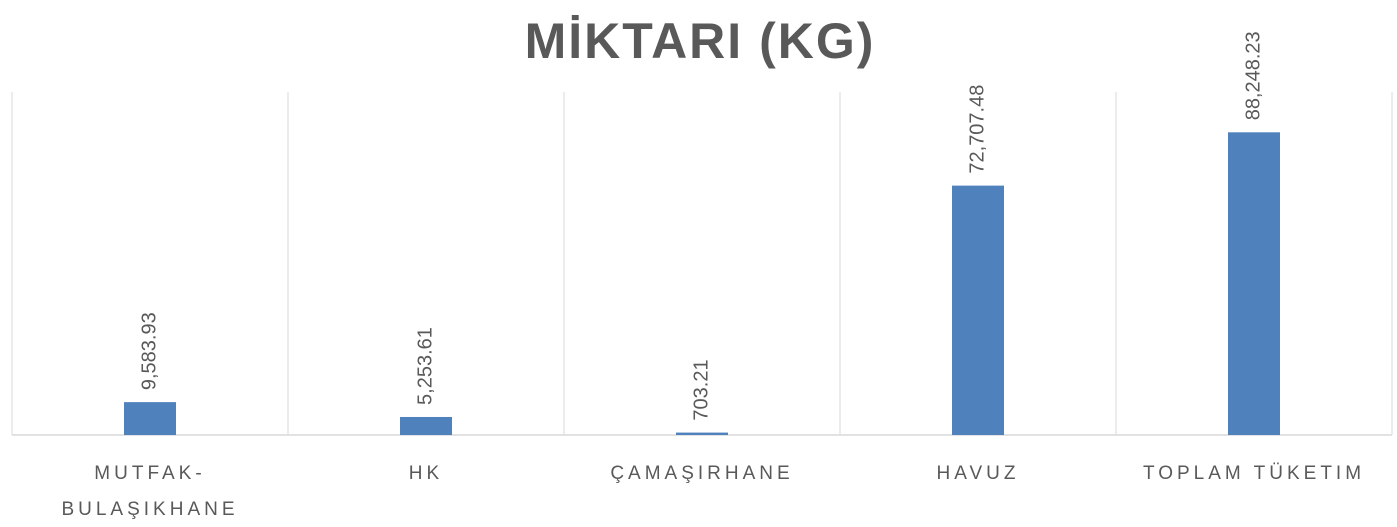 The image size is (1397, 527). What do you see at coordinates (426, 473) in the screenshot?
I see `x-tick-label: HK` at bounding box center [426, 473].